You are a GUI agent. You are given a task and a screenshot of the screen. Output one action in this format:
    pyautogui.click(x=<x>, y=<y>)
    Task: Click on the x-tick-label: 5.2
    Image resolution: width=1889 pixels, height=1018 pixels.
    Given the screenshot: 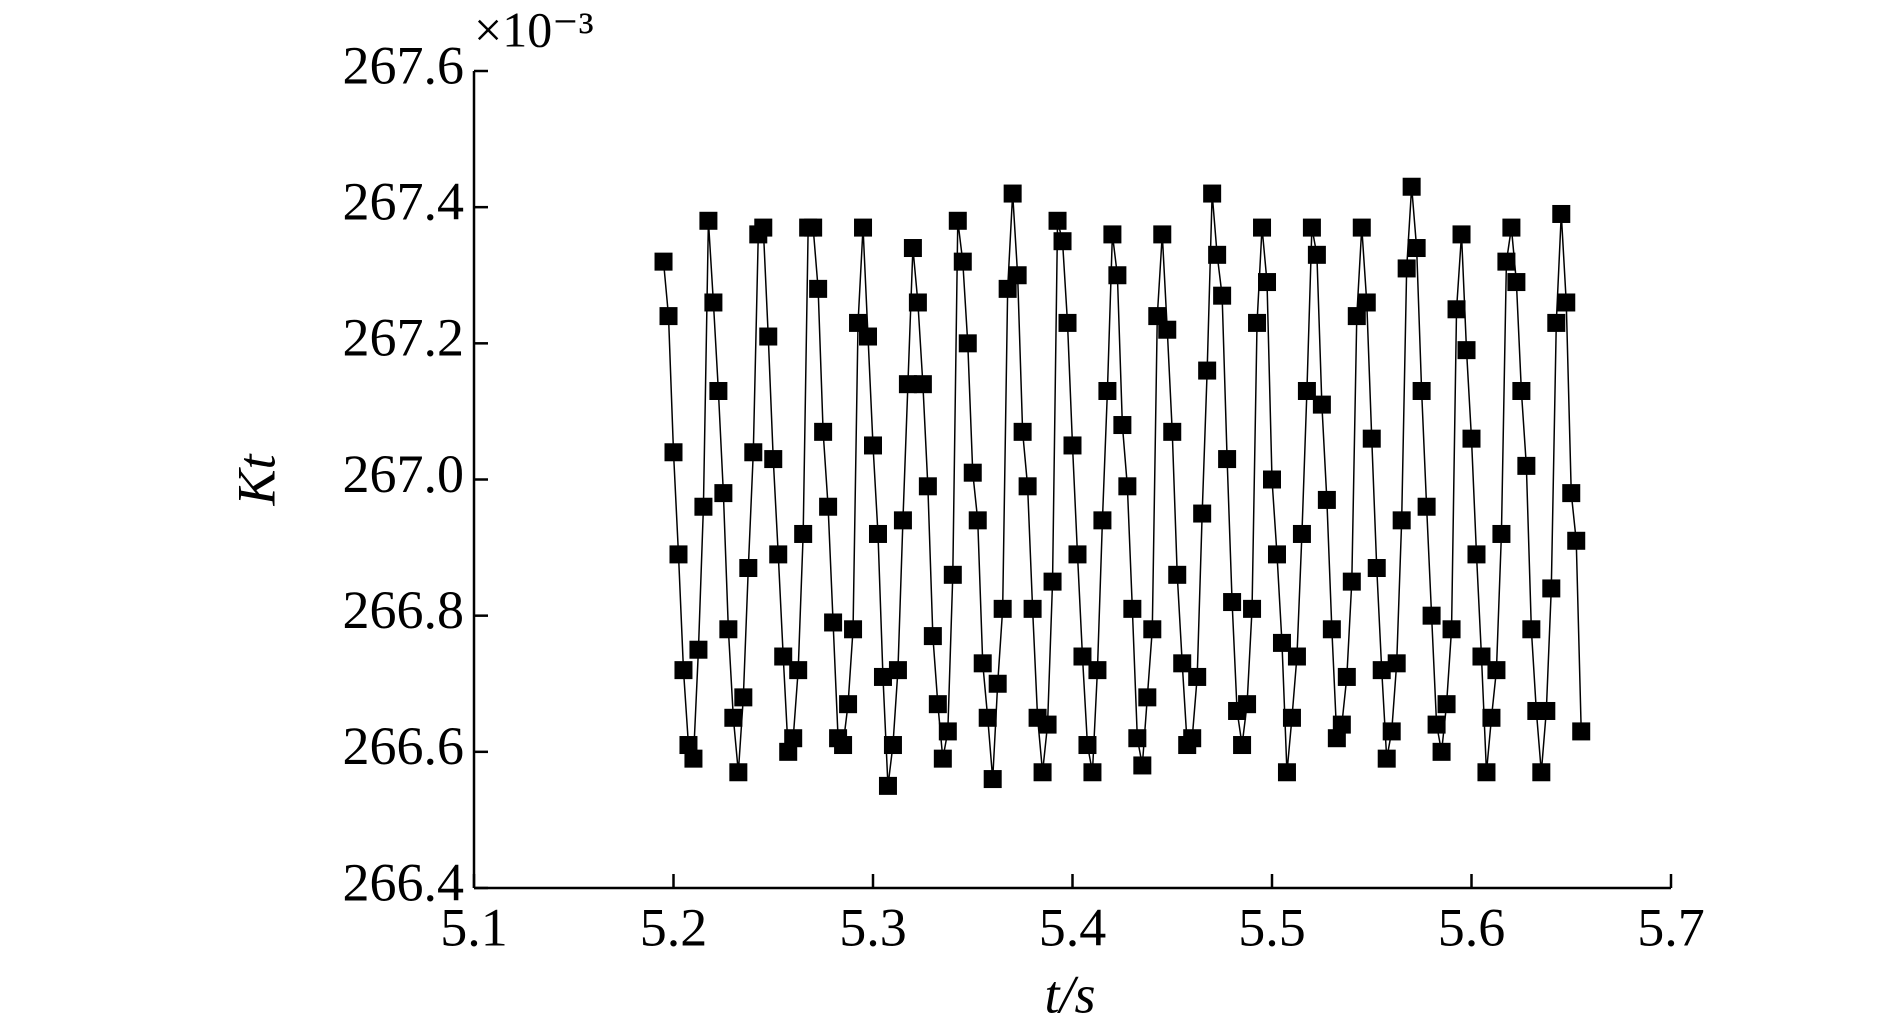 What is the action you would take?
    pyautogui.click(x=674, y=927)
    